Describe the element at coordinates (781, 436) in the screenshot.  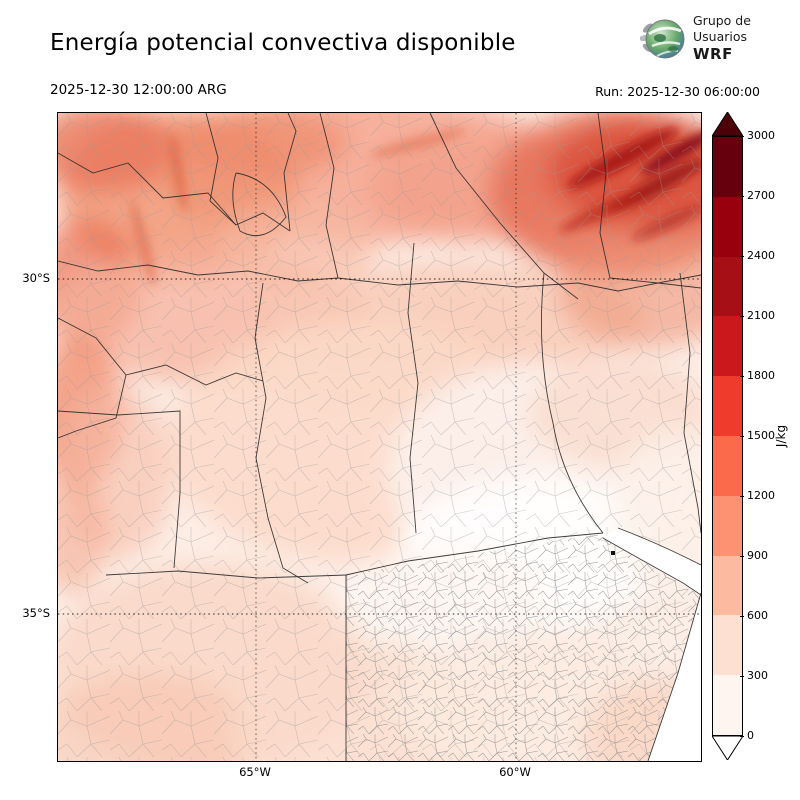
I see `colorbar-unit-label: J/kg` at that location.